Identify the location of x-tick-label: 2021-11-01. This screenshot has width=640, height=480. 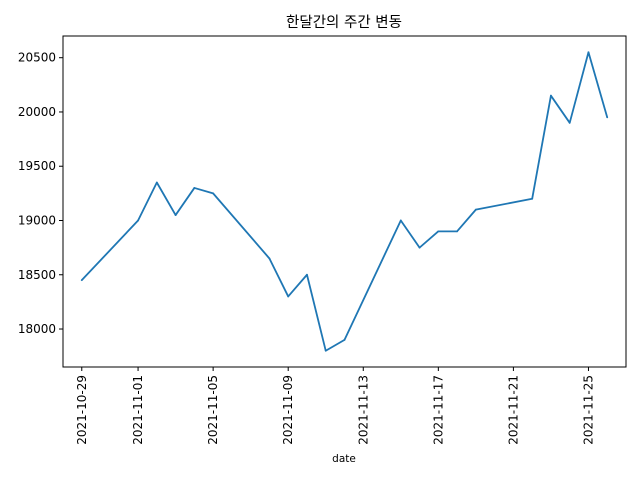
(138, 410).